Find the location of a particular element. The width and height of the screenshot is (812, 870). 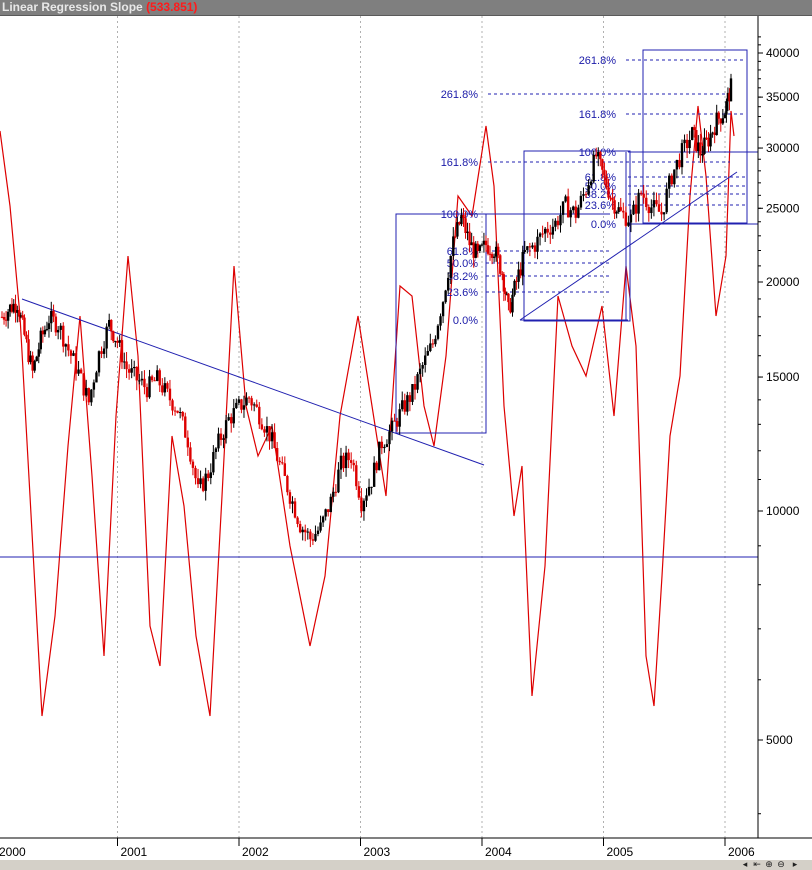

fib-level-label: 61.8% is located at coordinates (462, 252).